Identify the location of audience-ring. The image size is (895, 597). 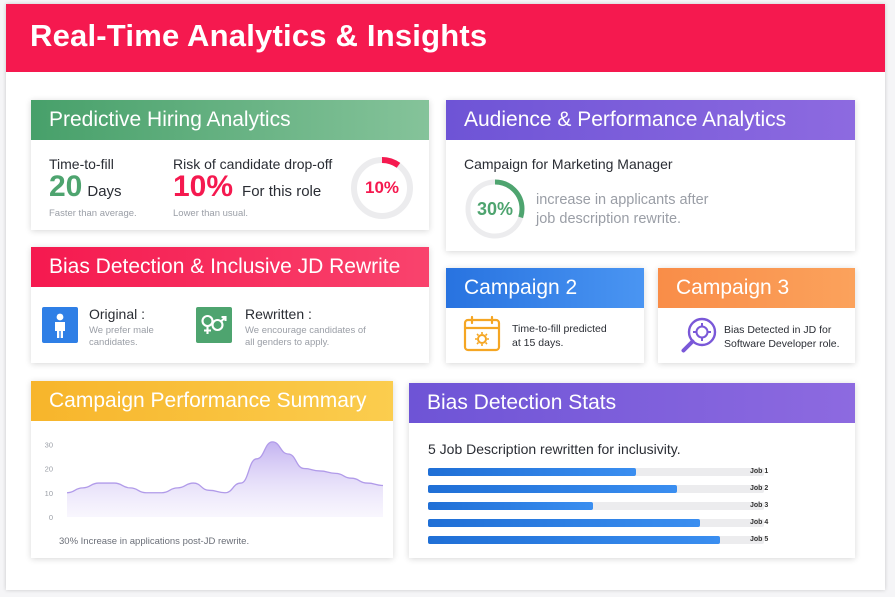
(495, 209).